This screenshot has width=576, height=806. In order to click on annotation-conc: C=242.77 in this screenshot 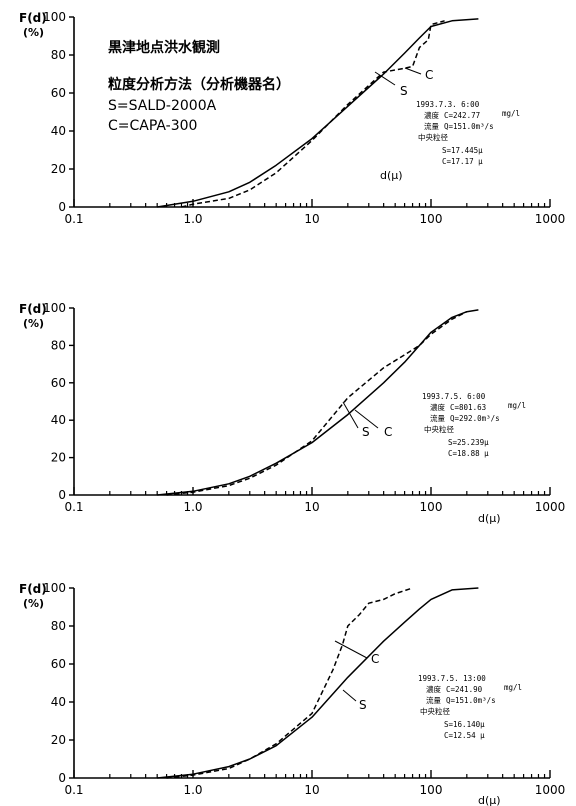, I will do `click(462, 115)`.